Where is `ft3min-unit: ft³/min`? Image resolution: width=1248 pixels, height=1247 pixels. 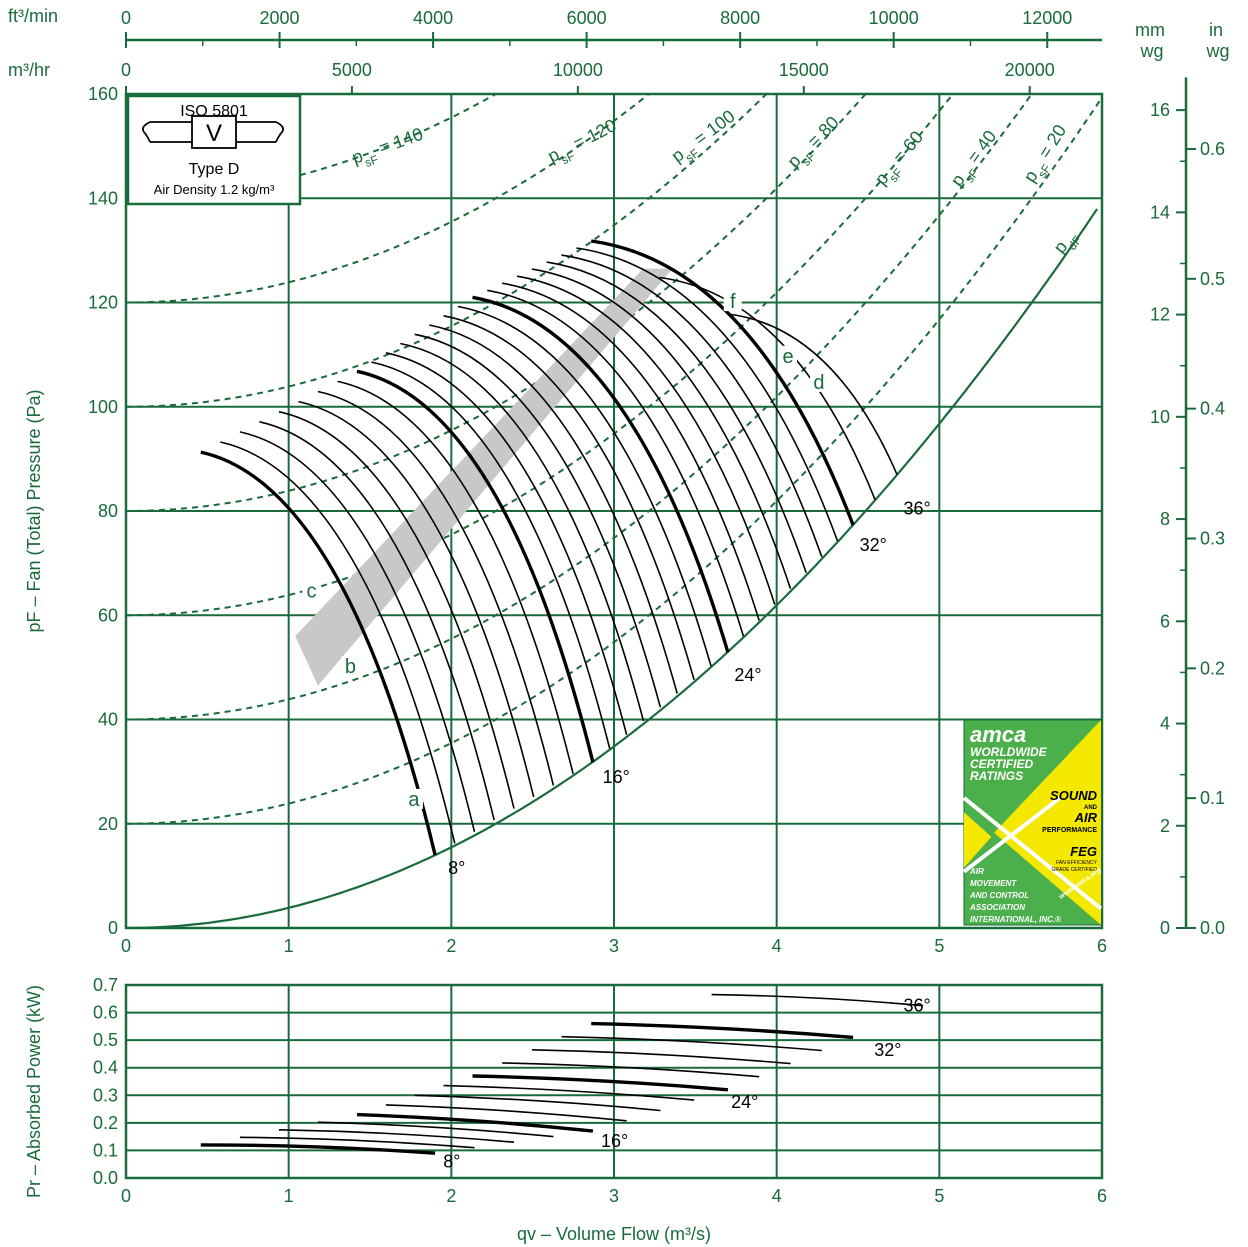
ft3min-unit: ft³/min is located at coordinates (33, 16).